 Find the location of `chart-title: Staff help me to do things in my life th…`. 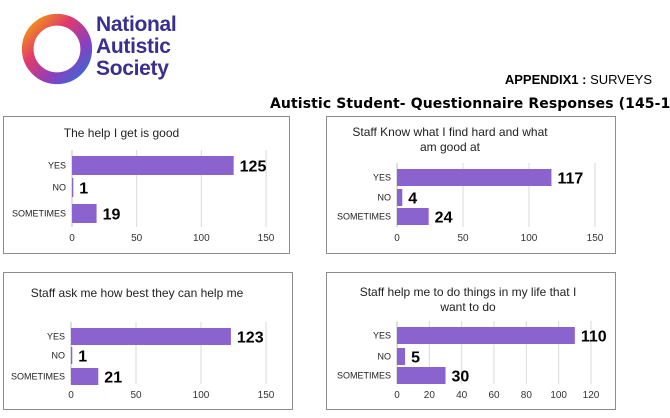

chart-title: Staff help me to do things in my life th… is located at coordinates (468, 299).